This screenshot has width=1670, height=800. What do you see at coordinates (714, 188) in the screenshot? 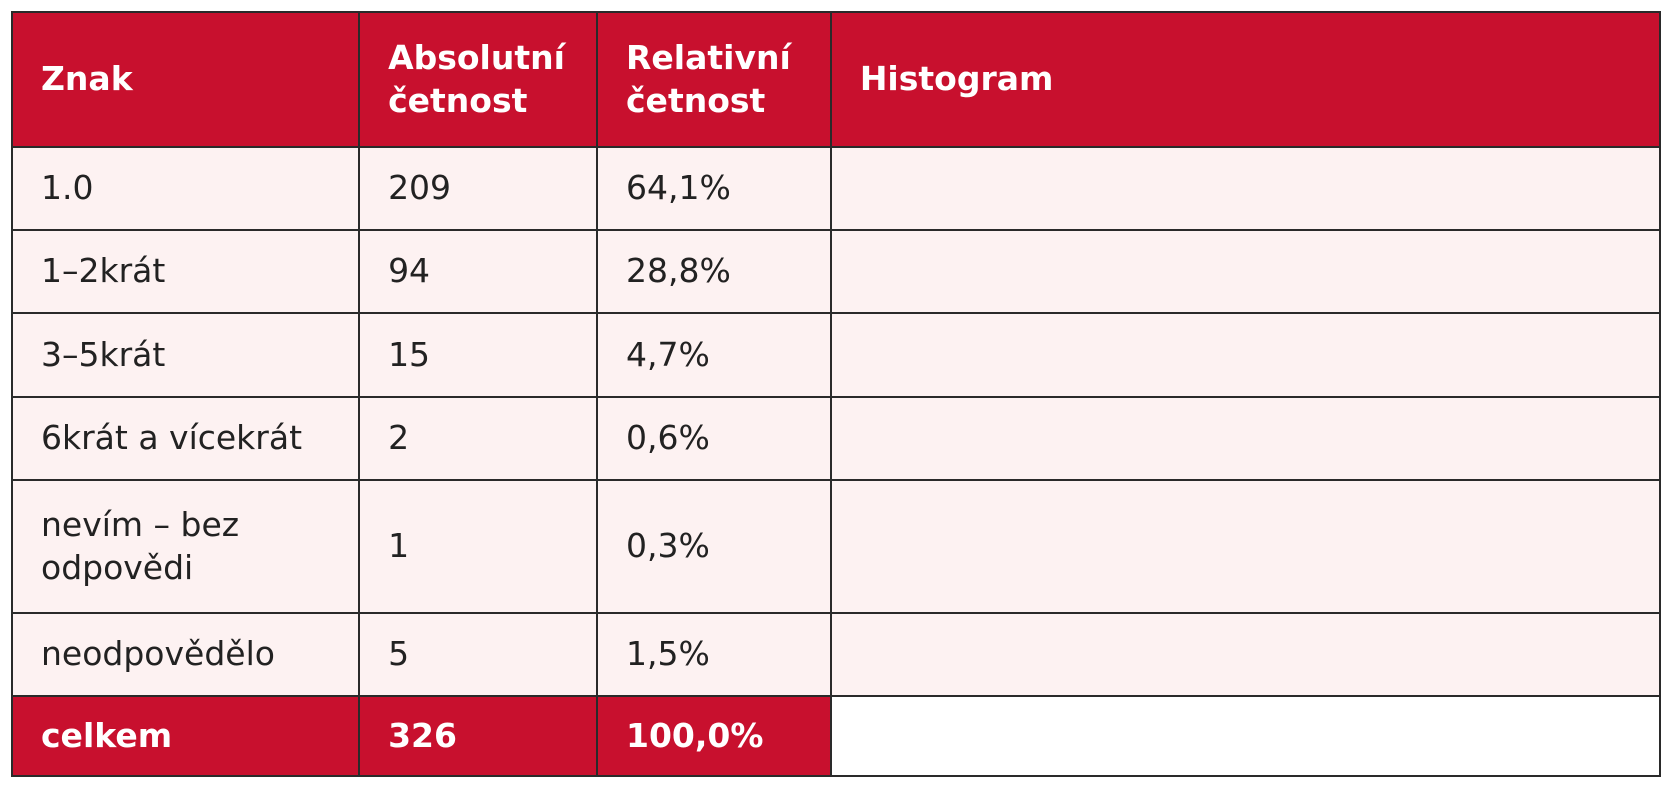
I see `relative-count: 64,1%` at bounding box center [714, 188].